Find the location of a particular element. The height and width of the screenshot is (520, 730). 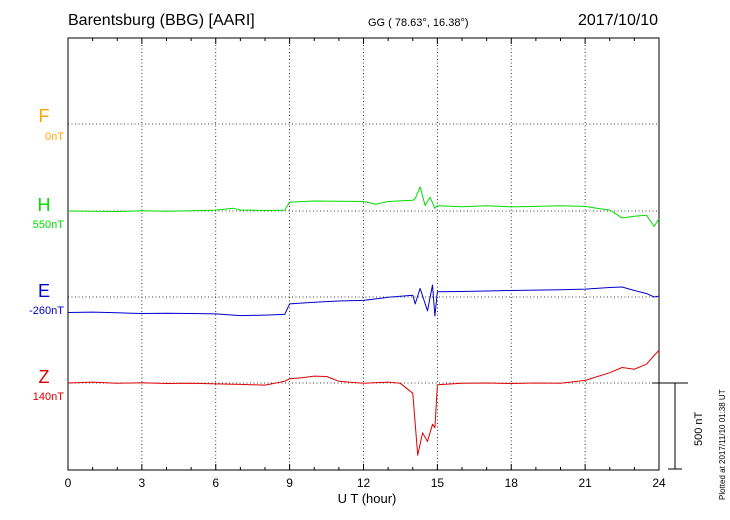

x-axis-label: U T (hour) is located at coordinates (367, 498).